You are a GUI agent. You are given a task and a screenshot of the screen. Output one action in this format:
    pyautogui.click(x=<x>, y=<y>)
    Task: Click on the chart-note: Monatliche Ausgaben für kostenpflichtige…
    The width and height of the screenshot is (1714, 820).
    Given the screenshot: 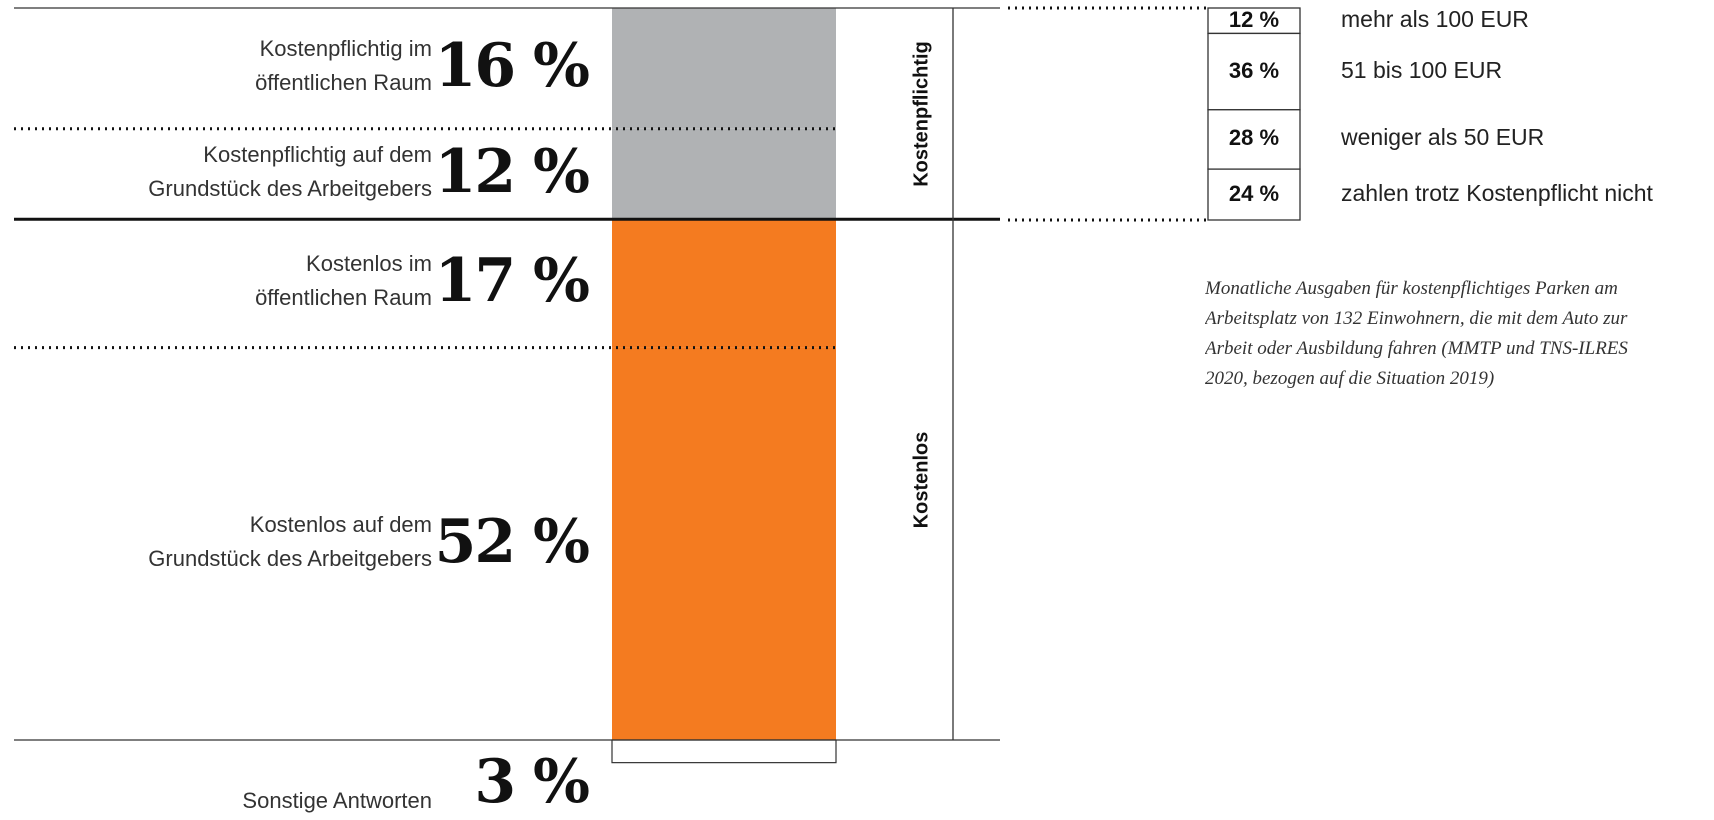 What is the action you would take?
    pyautogui.click(x=1416, y=333)
    